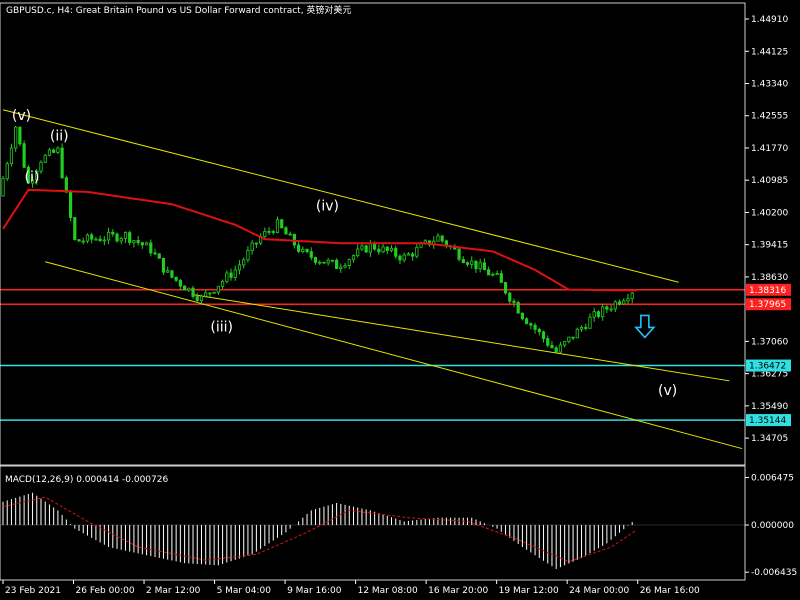  I want to click on time-tick-label: 2 Mar 12:00, so click(173, 591).